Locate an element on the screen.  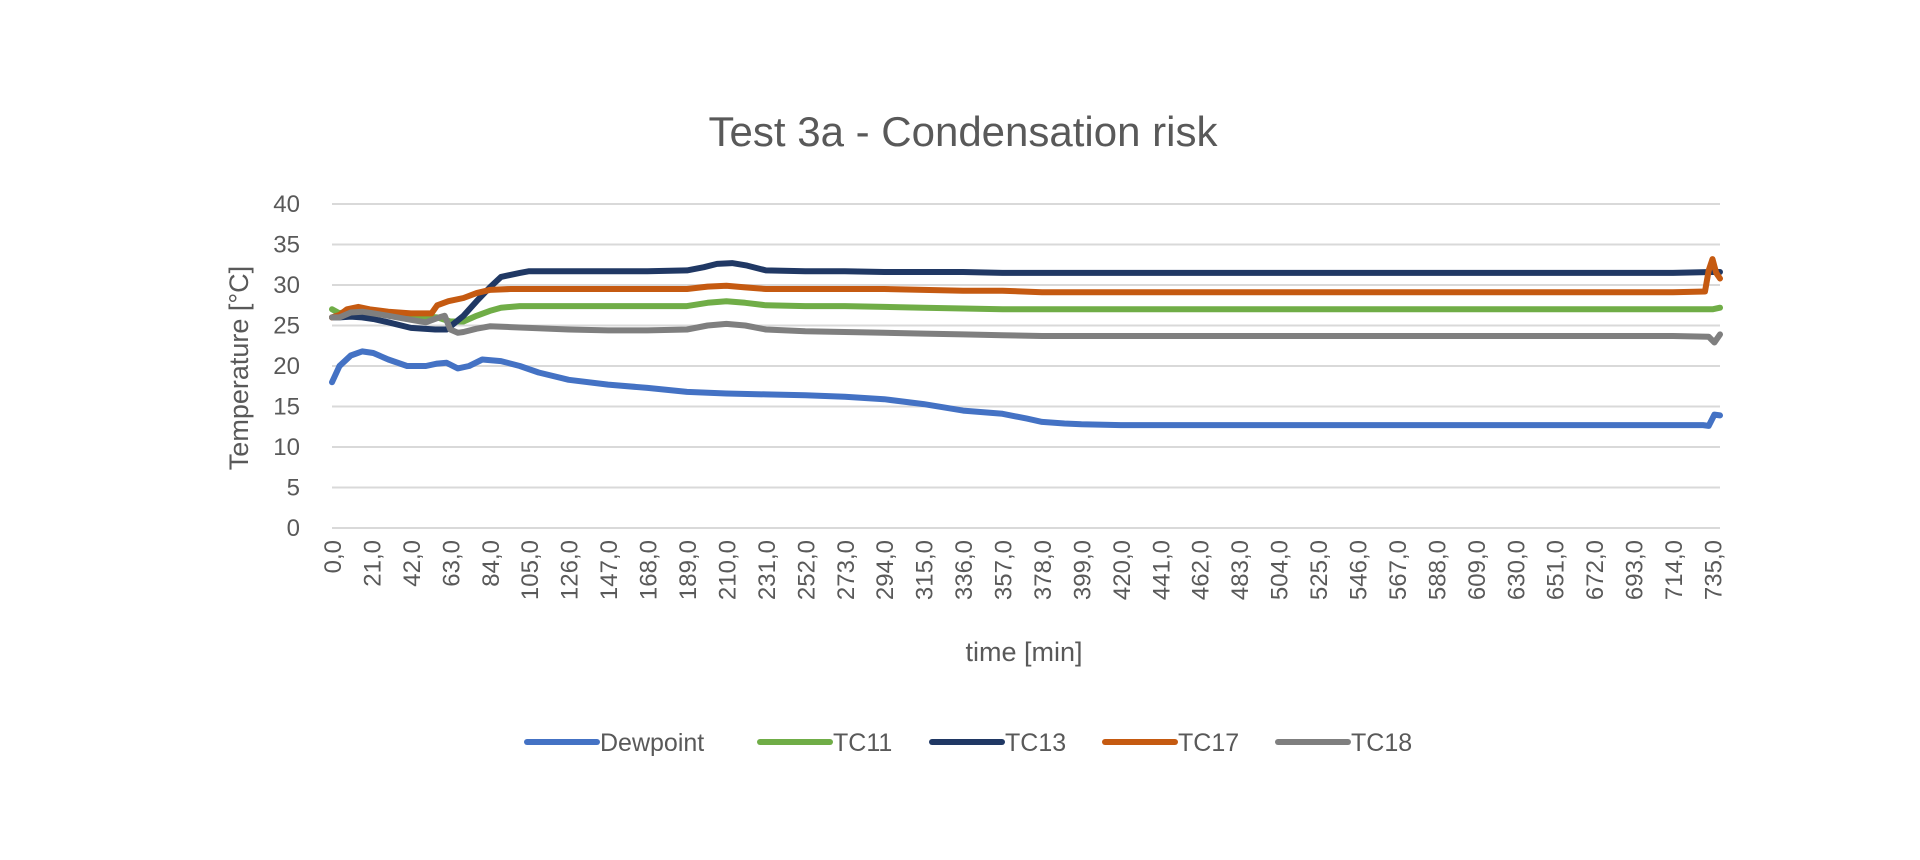
legend-label: TC11 is located at coordinates (862, 743).